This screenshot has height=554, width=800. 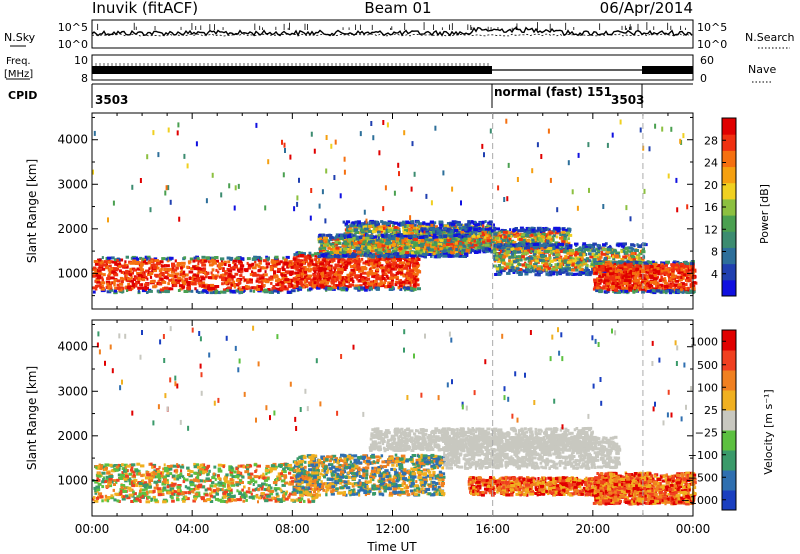 What do you see at coordinates (714, 274) in the screenshot?
I see `colorbar-tick-label: 4` at bounding box center [714, 274].